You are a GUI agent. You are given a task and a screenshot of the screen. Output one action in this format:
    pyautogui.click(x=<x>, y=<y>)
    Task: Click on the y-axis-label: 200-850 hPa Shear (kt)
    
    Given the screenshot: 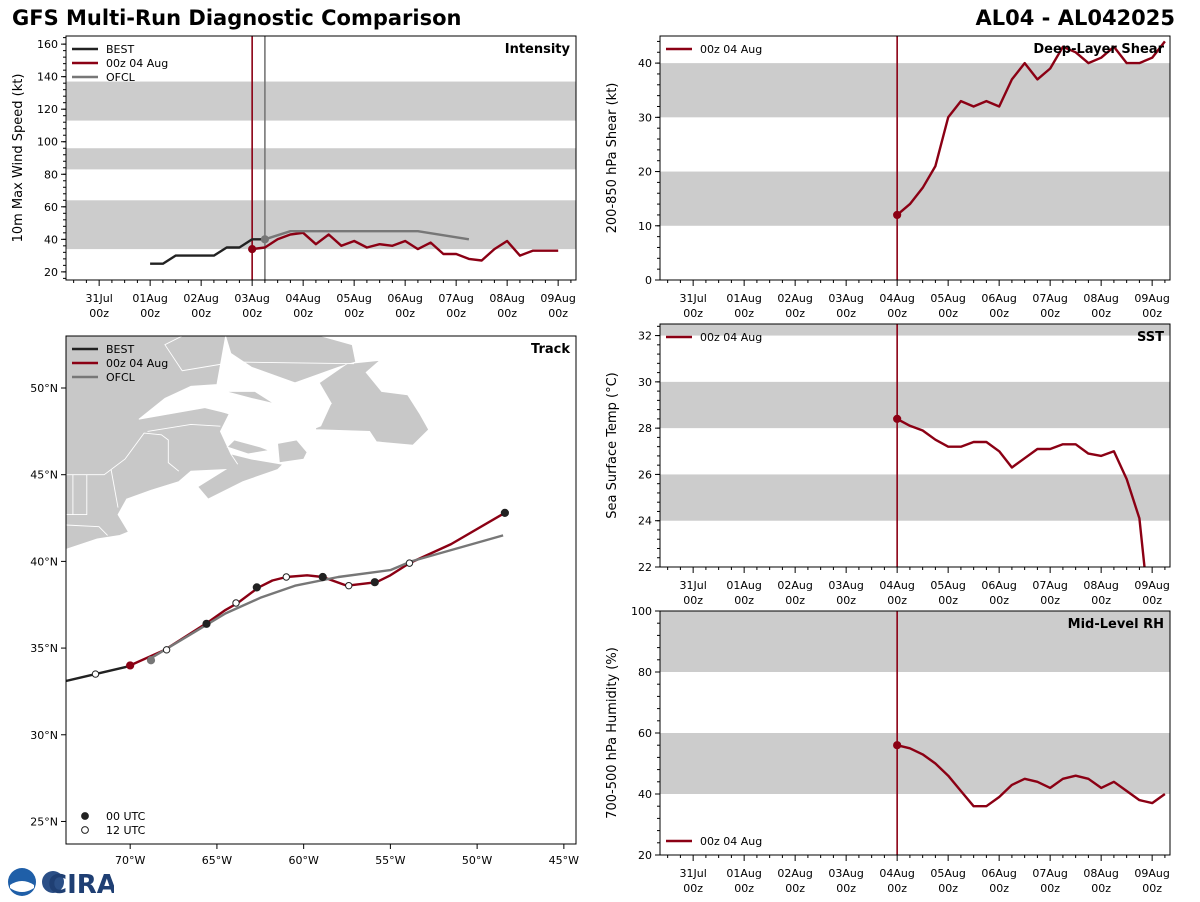 What is the action you would take?
    pyautogui.click(x=612, y=158)
    